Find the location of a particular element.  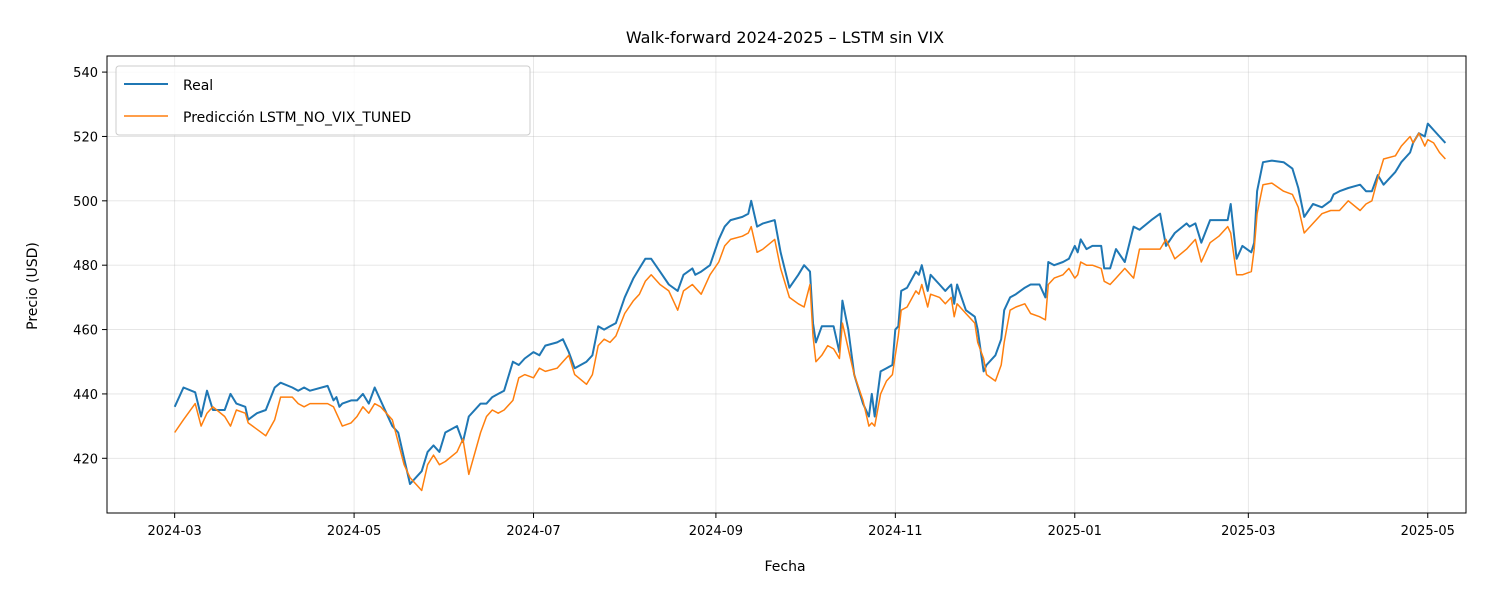

y-tick-label: 480 is located at coordinates (85, 266).